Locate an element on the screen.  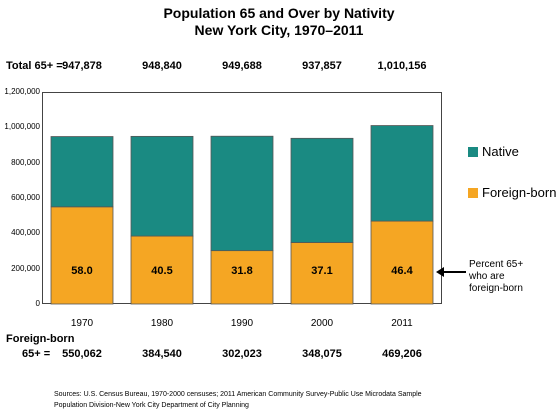
percent-note-line: who are is located at coordinates (487, 276).